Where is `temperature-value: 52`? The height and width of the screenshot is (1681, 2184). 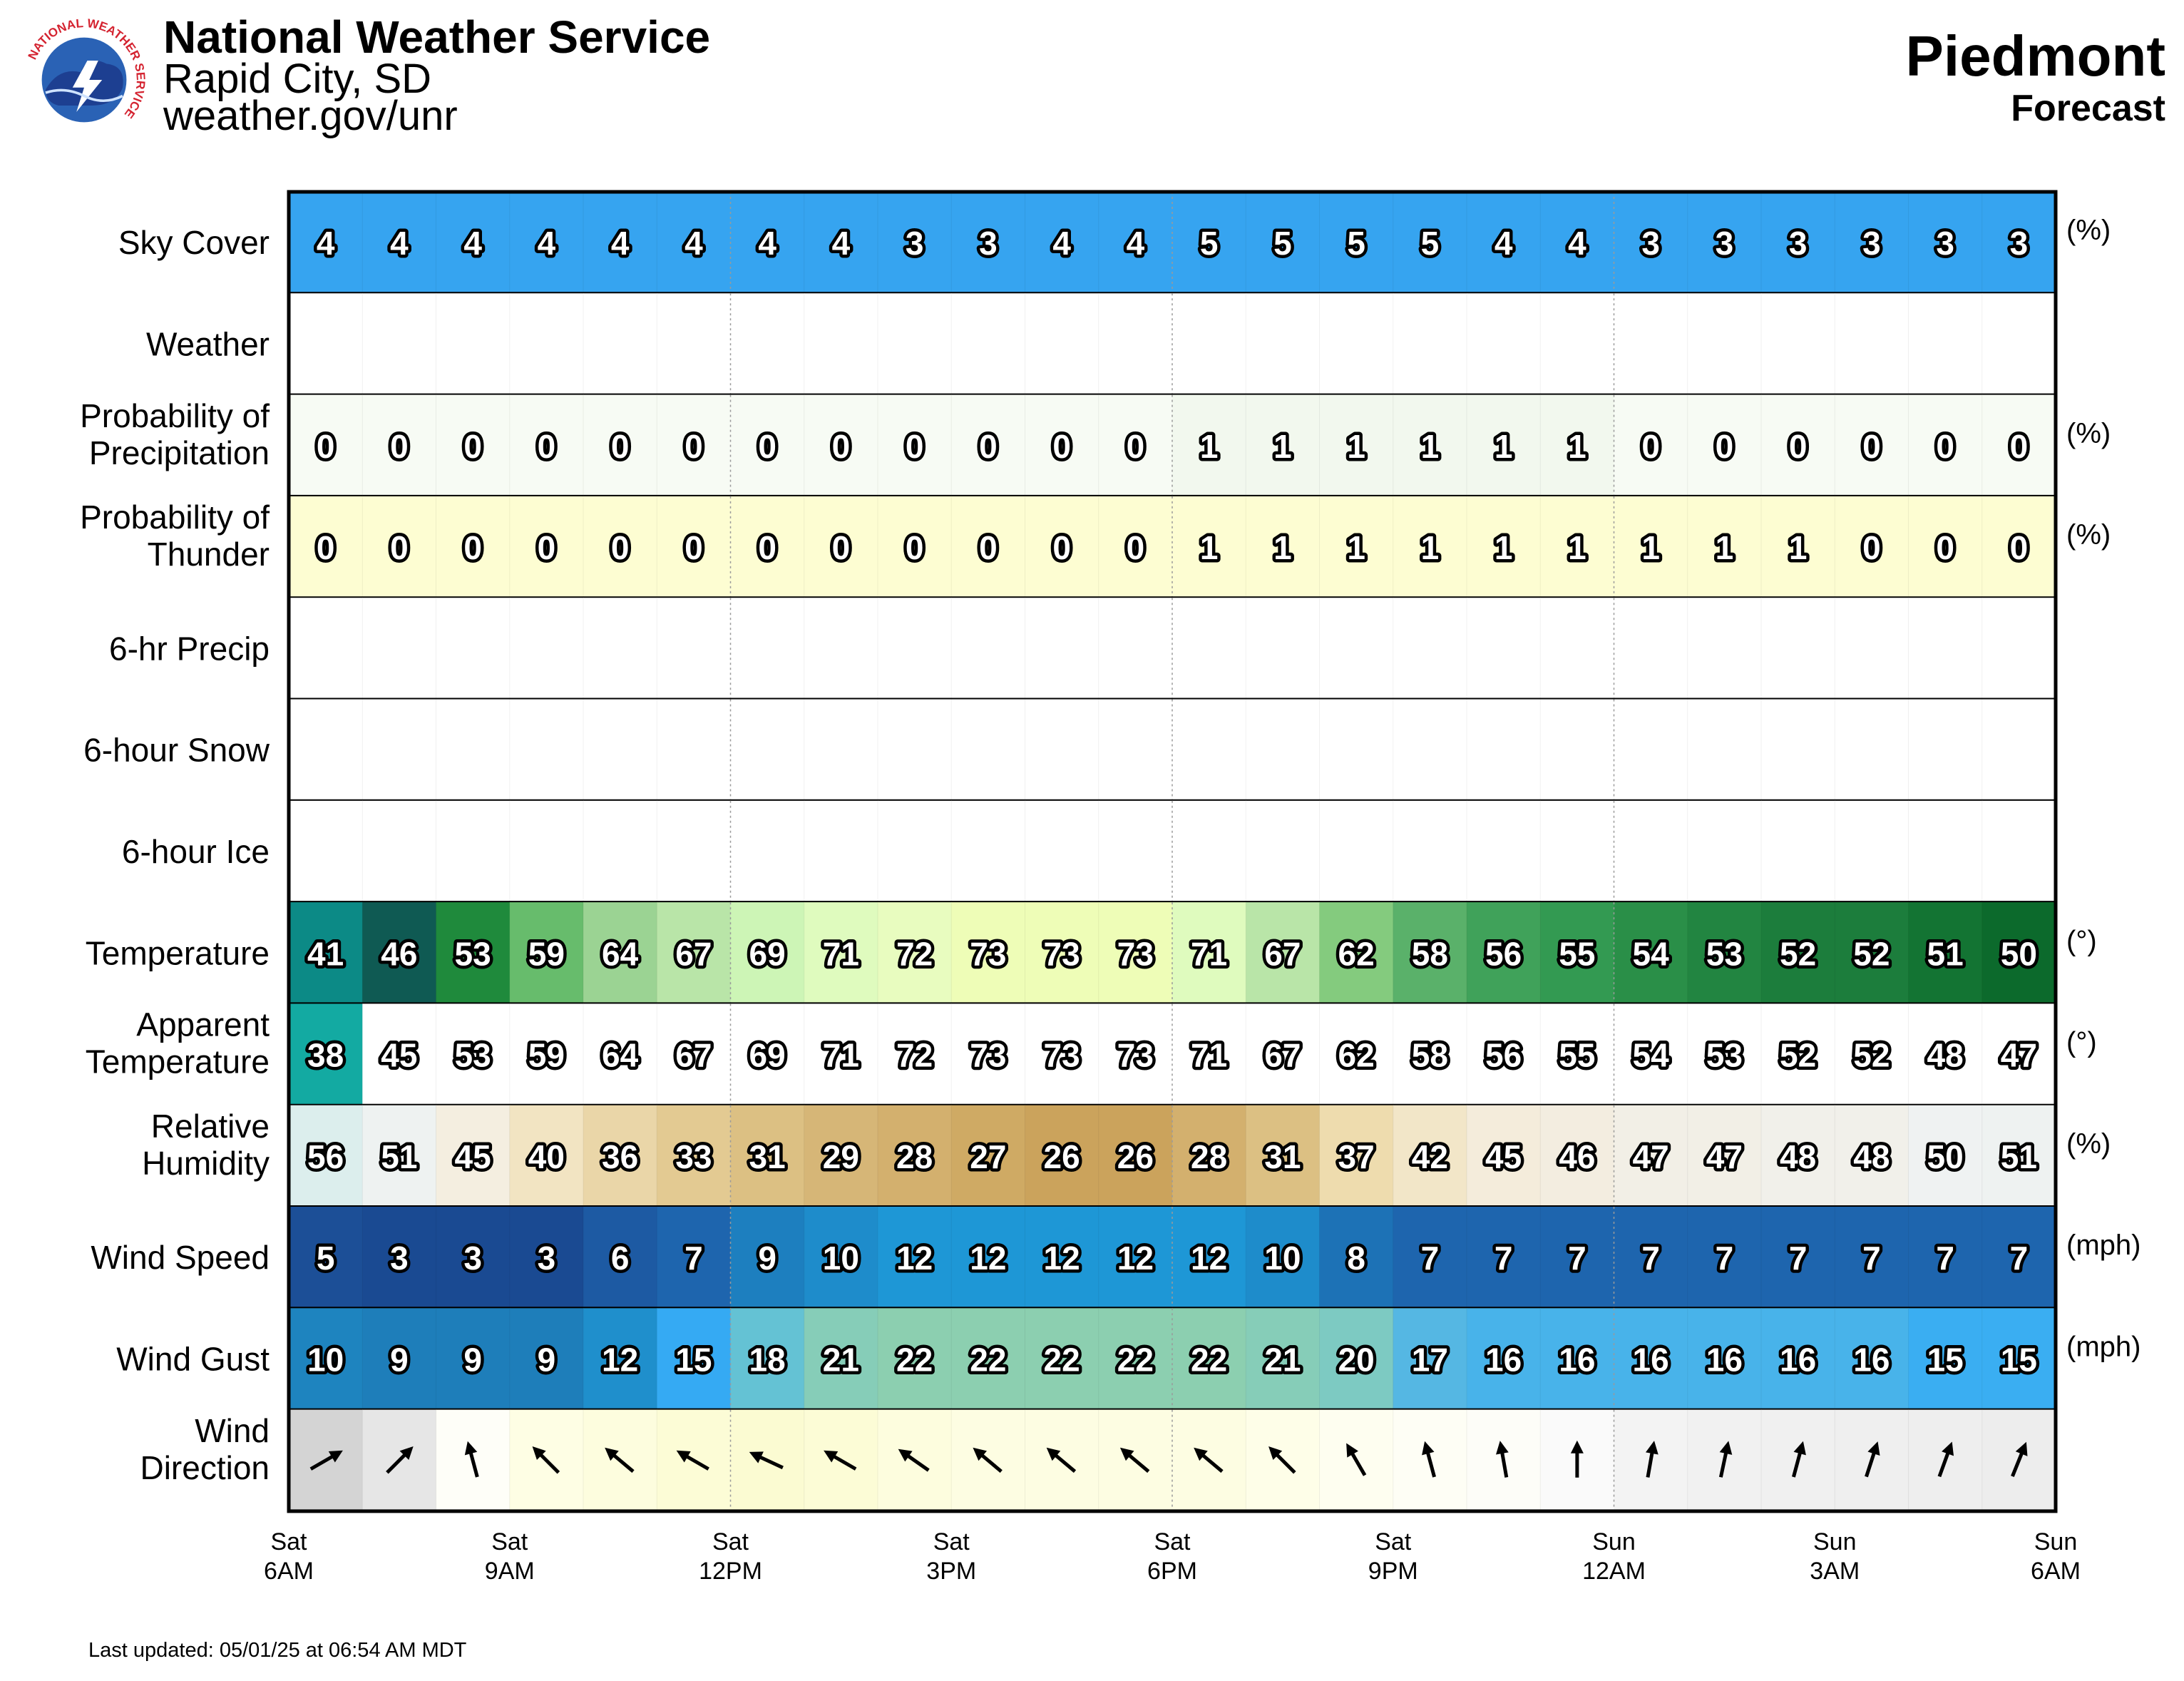 temperature-value: 52 is located at coordinates (1798, 953).